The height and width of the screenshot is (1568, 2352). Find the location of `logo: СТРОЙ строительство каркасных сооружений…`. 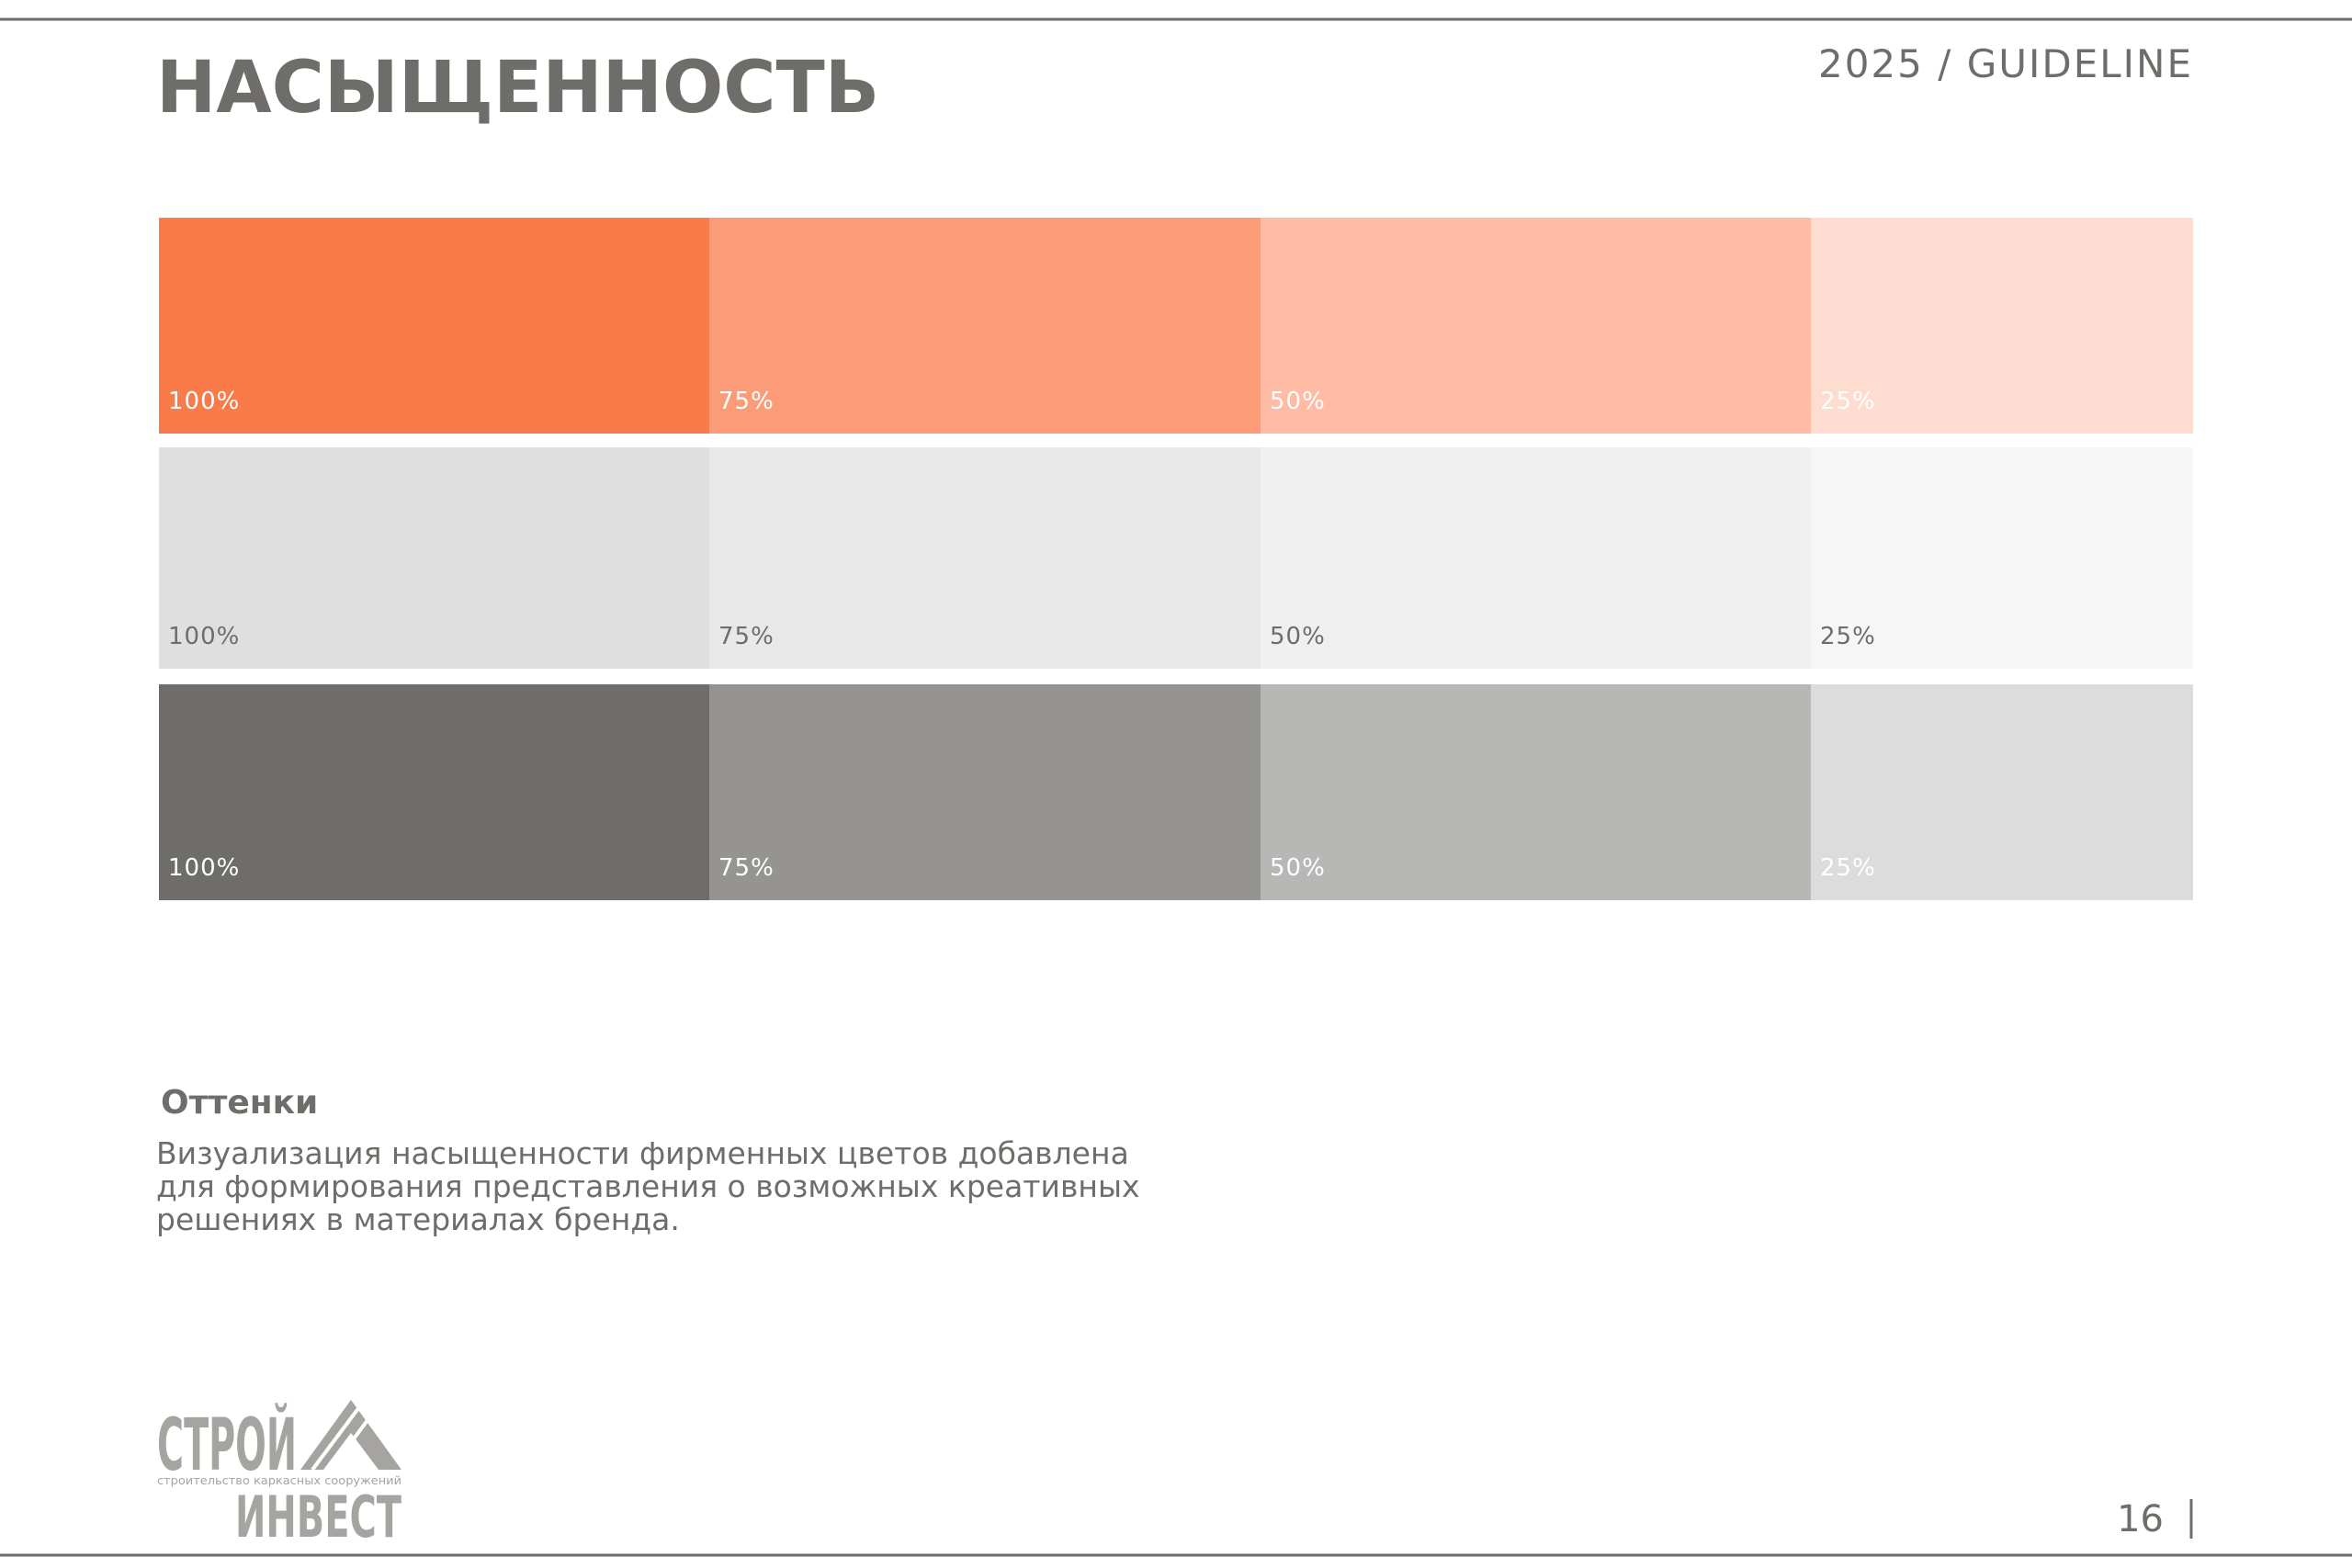

logo: СТРОЙ строительство каркасных сооружений… is located at coordinates (279, 1474).